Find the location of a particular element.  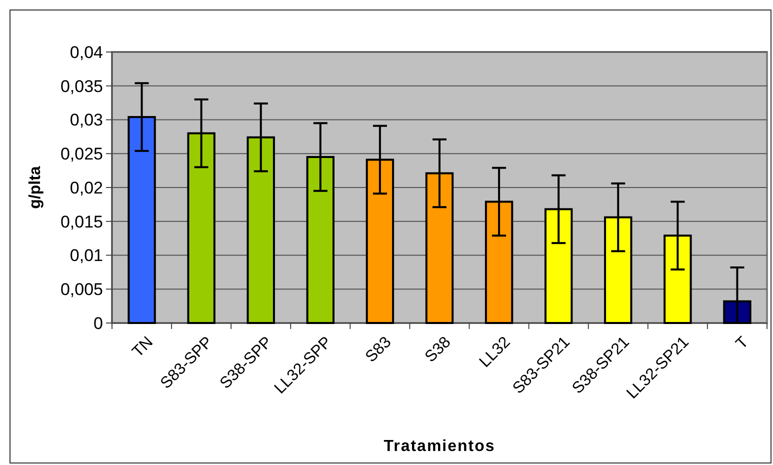

x-tick-label: S38 is located at coordinates (438, 350).